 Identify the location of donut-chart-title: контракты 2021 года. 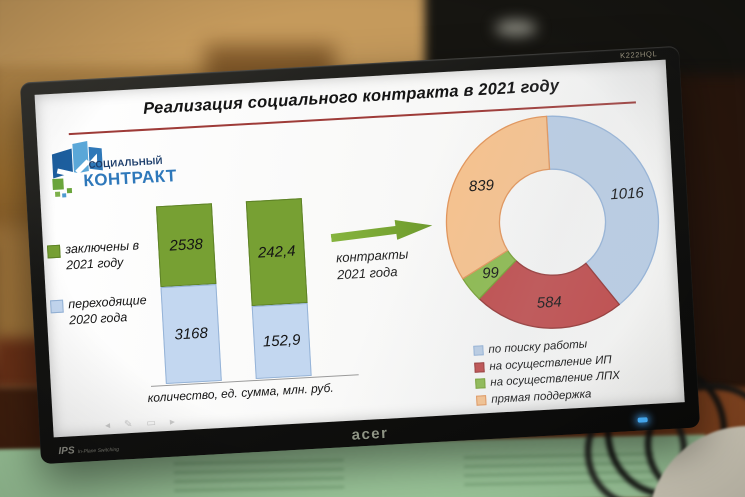
(372, 264).